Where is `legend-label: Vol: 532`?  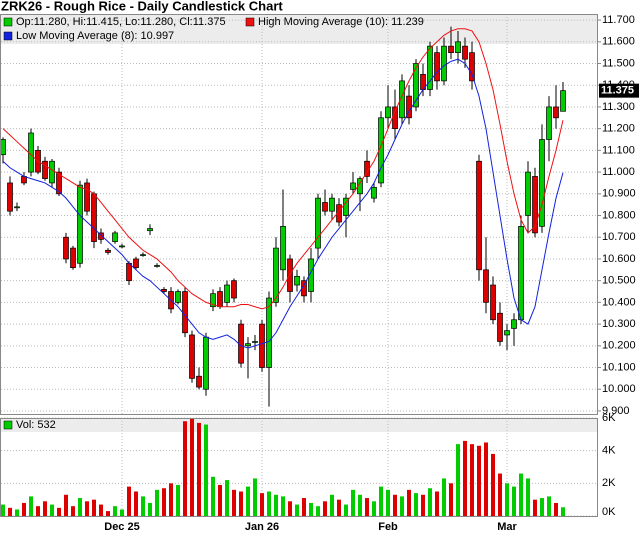 legend-label: Vol: 532 is located at coordinates (36, 425).